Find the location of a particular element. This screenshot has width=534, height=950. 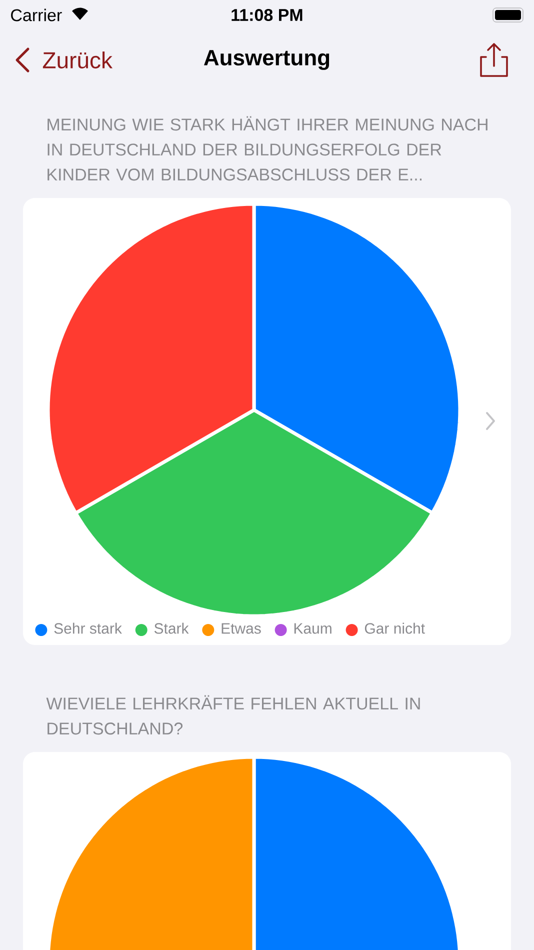

legend-label: Kaum is located at coordinates (313, 628).